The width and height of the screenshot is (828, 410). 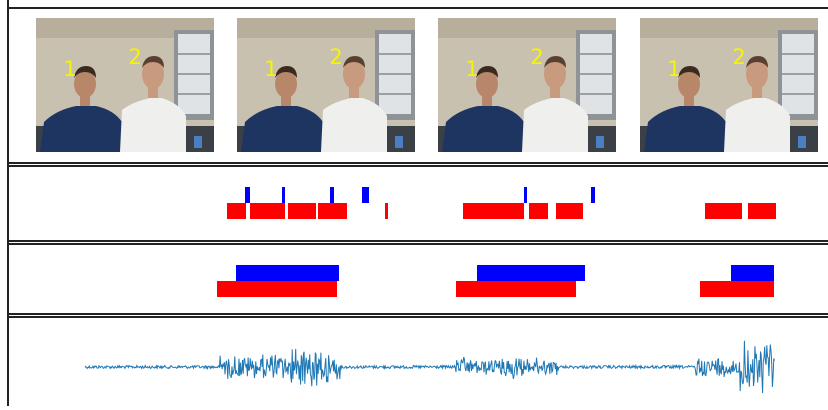 What do you see at coordinates (495, 281) in the screenshot?
I see `ground-truth-bars` at bounding box center [495, 281].